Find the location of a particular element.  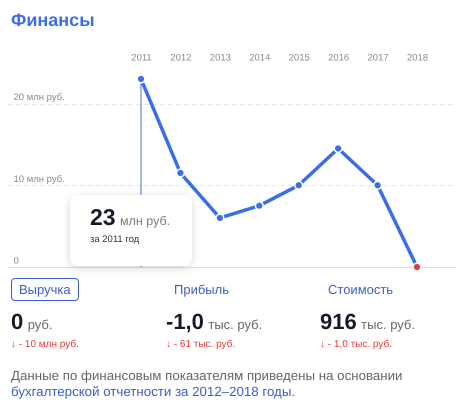

x-tick-label: 2013 is located at coordinates (220, 58).